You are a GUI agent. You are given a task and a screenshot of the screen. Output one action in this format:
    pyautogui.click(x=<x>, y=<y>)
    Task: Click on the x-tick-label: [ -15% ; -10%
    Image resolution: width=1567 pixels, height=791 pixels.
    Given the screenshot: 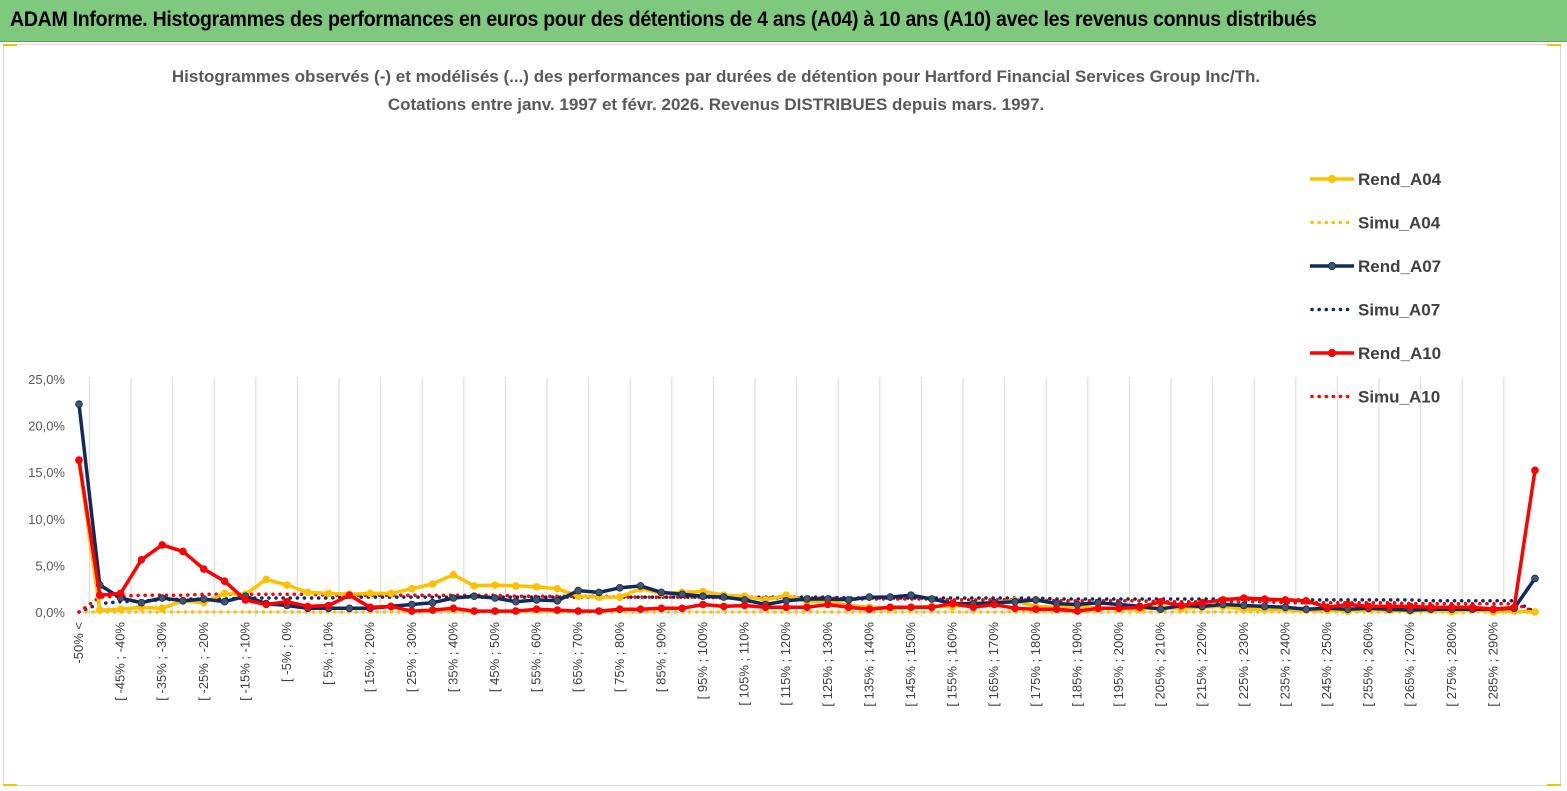 What is the action you would take?
    pyautogui.click(x=244, y=661)
    